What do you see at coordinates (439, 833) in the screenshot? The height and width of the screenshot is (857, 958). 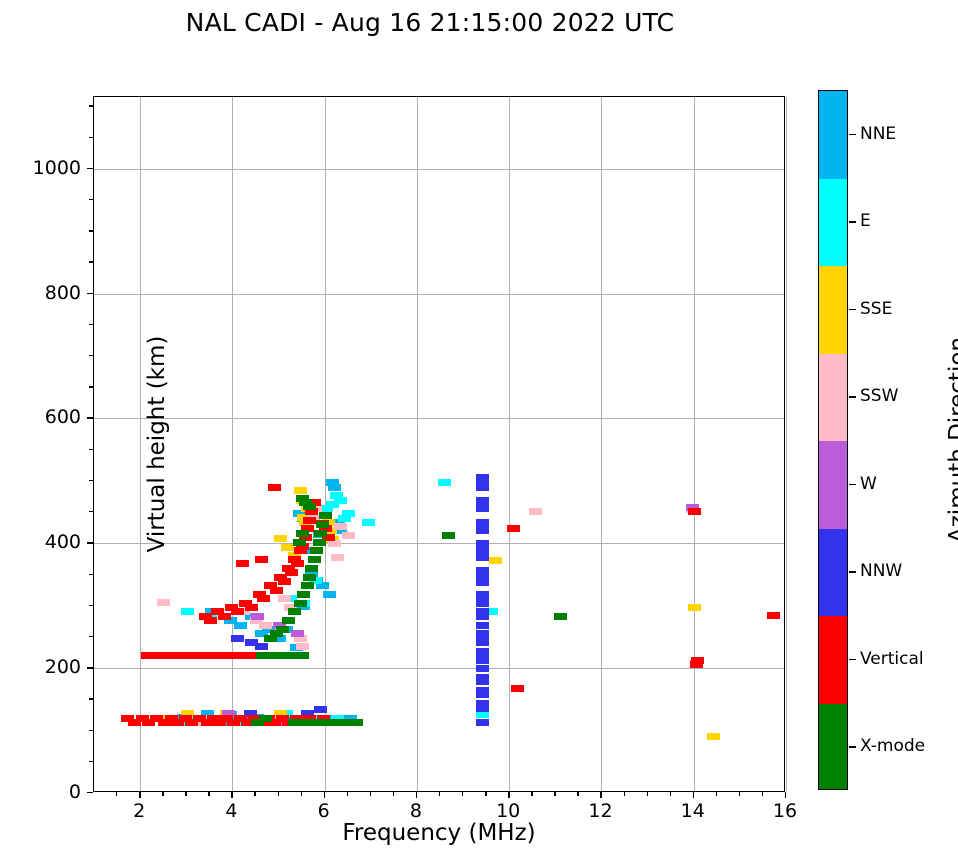 I see `x-axis-title: Frequency (MHz)` at bounding box center [439, 833].